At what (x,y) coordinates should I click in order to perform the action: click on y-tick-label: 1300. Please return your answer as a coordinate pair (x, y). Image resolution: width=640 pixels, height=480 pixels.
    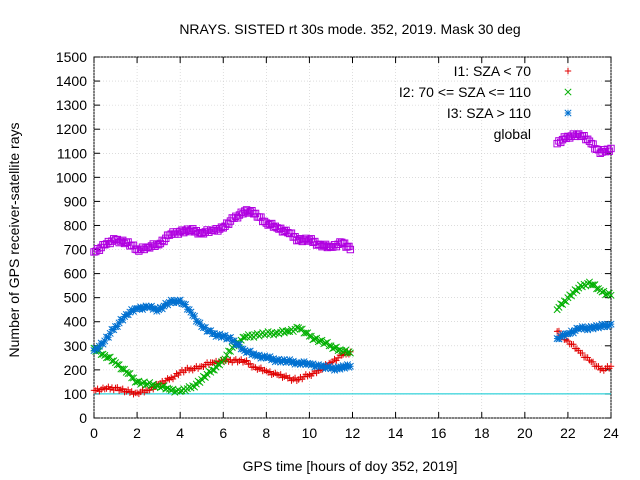
    Looking at the image, I should click on (71, 105).